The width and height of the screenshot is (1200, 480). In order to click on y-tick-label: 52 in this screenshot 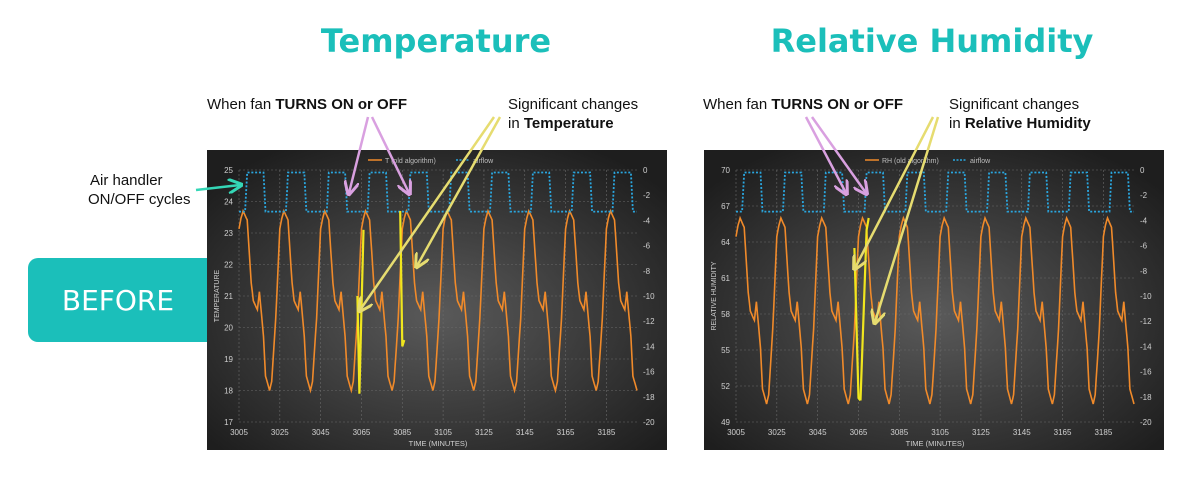, I will do `click(725, 386)`.